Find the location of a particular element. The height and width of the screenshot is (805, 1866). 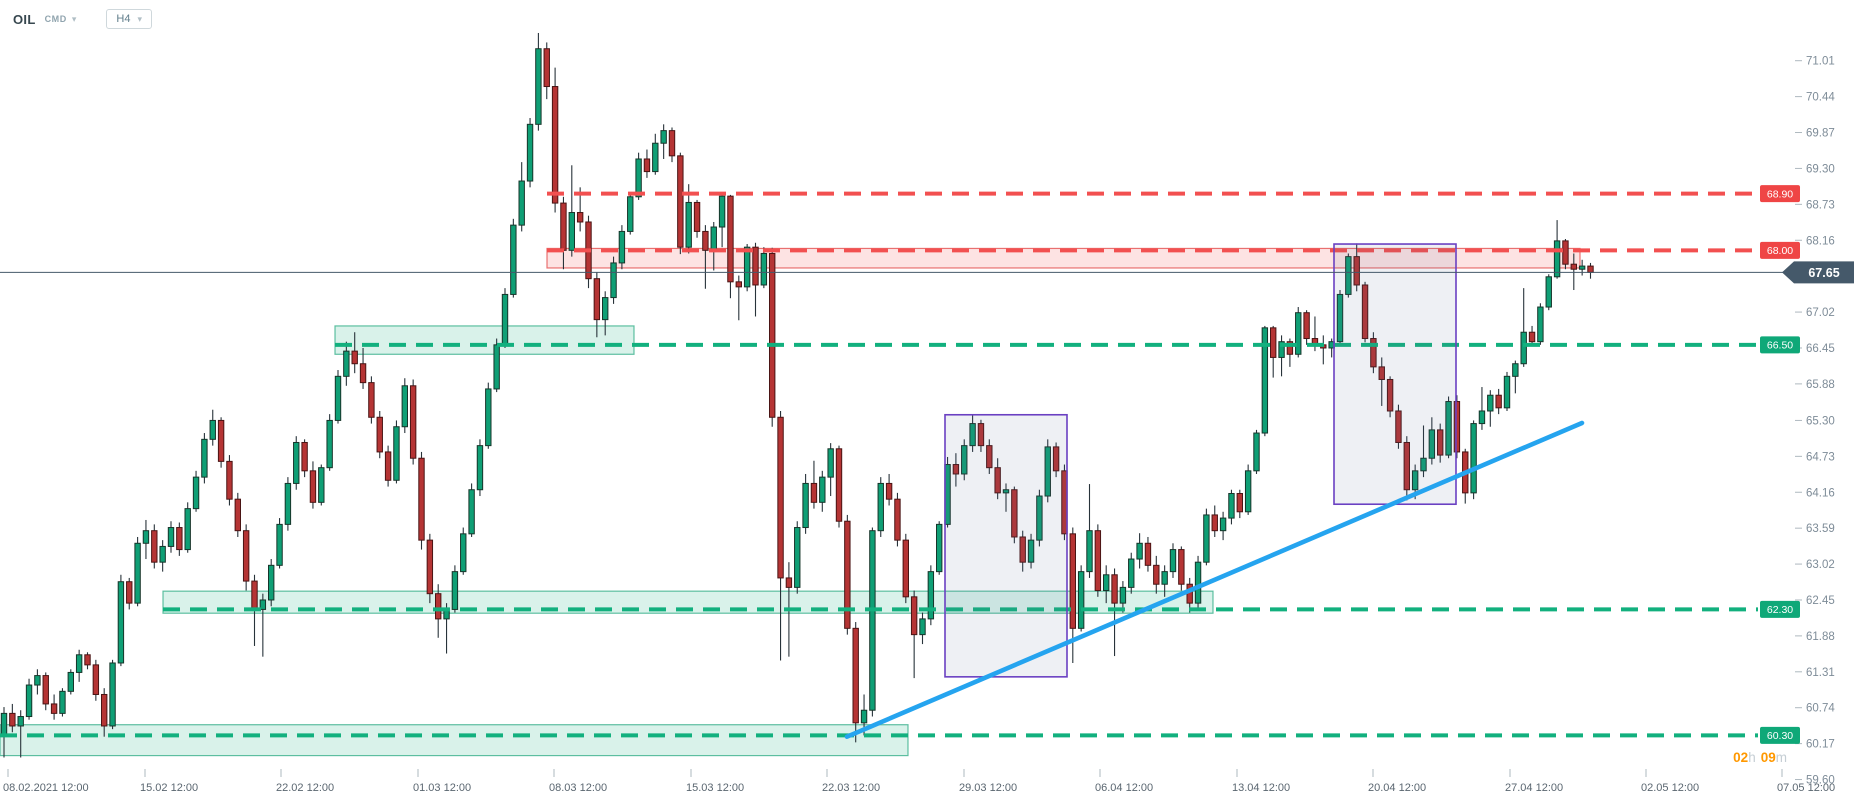

axis-label: 69.87 is located at coordinates (1820, 134).